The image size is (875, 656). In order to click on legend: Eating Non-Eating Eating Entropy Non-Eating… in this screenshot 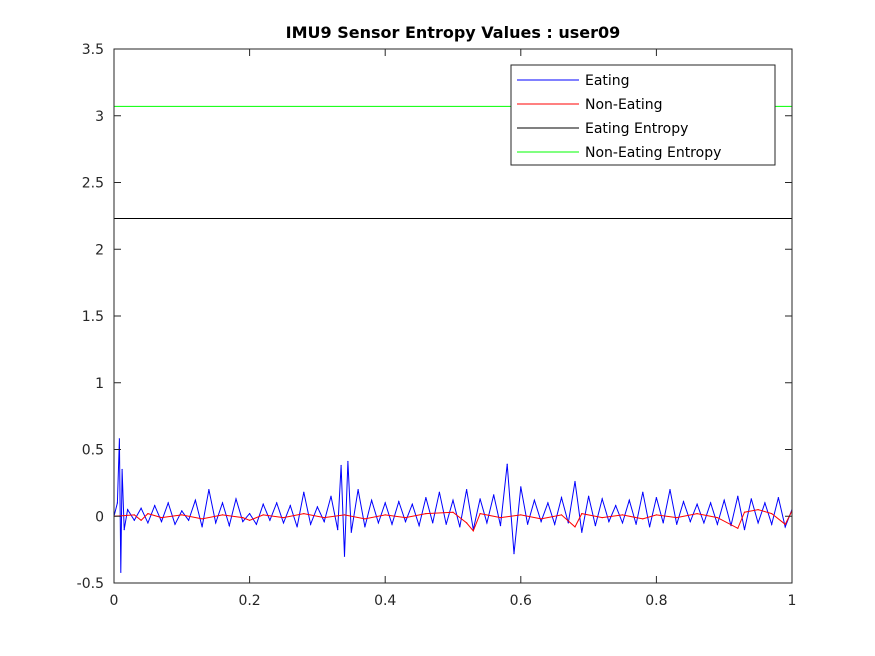, I will do `click(643, 115)`.